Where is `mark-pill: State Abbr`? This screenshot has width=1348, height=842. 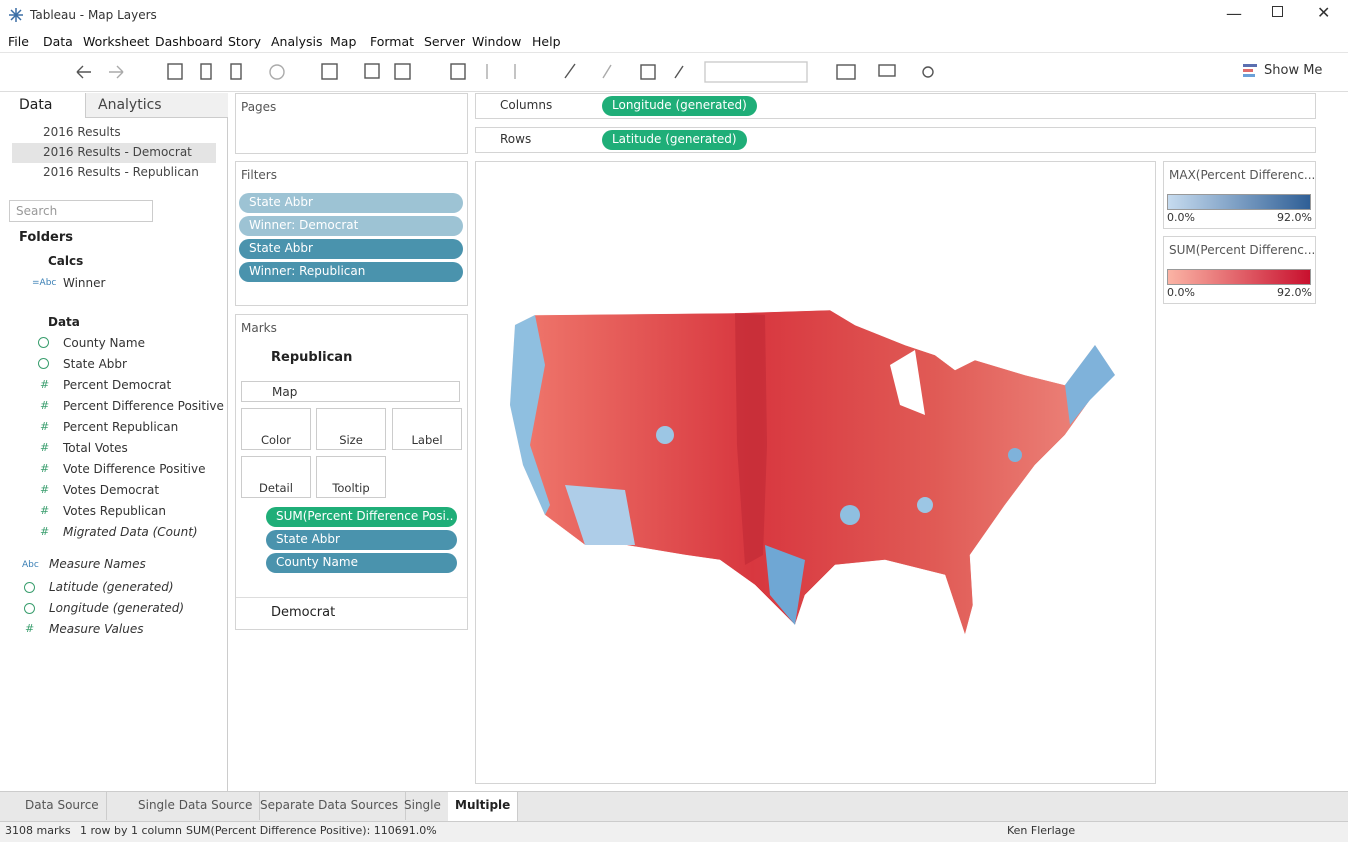 mark-pill: State Abbr is located at coordinates (361, 540).